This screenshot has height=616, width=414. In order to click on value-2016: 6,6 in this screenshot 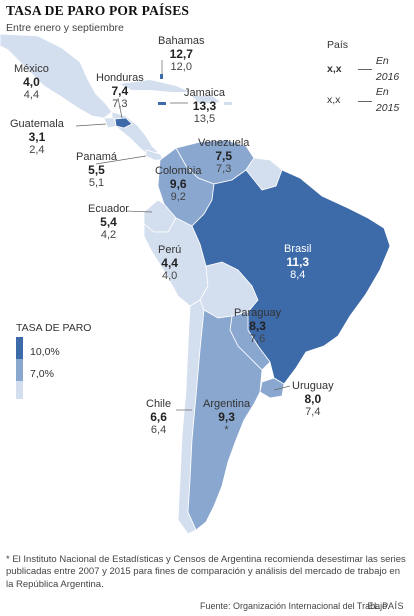, I will do `click(158, 416)`.